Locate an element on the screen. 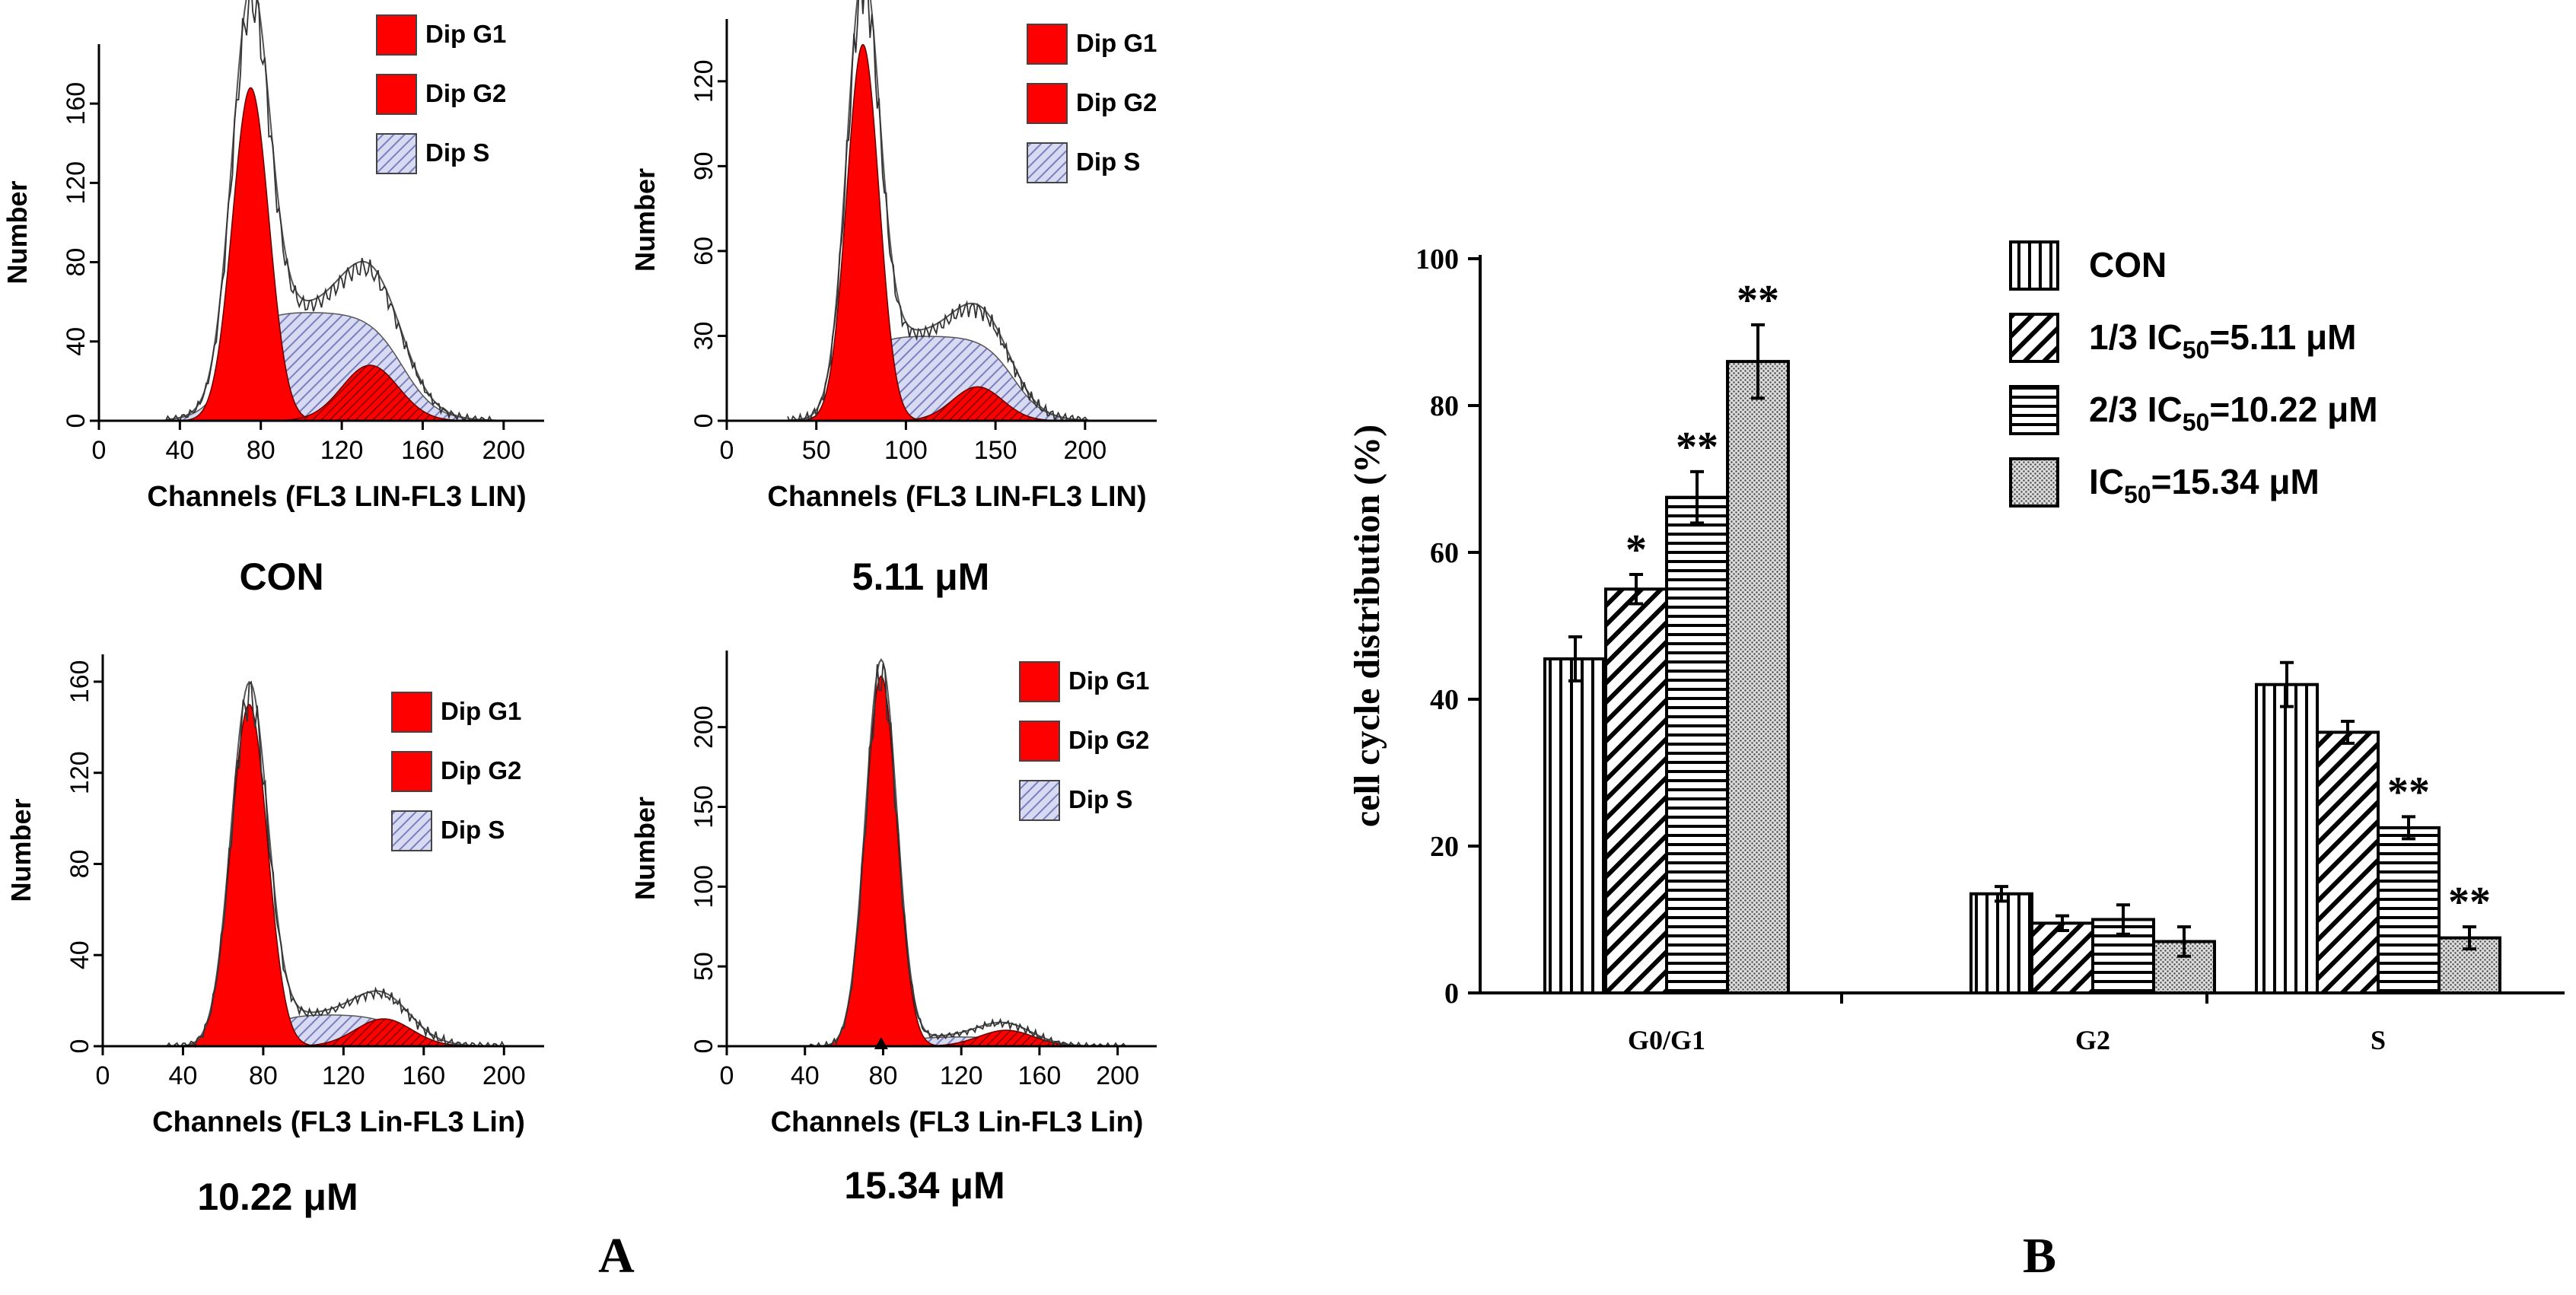  category-label: G2 is located at coordinates (2092, 1040).